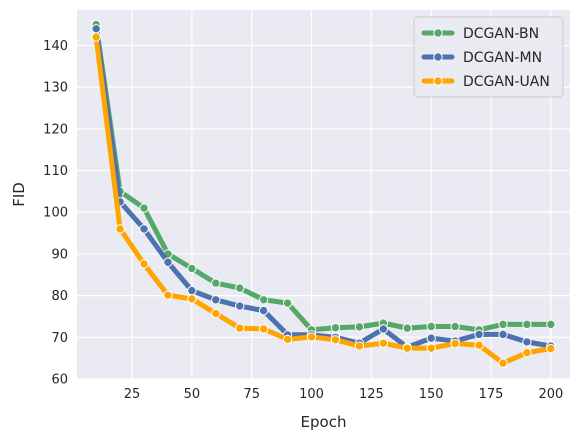 The width and height of the screenshot is (581, 441). I want to click on legend-entry: DCGAN-MN, so click(481, 58).